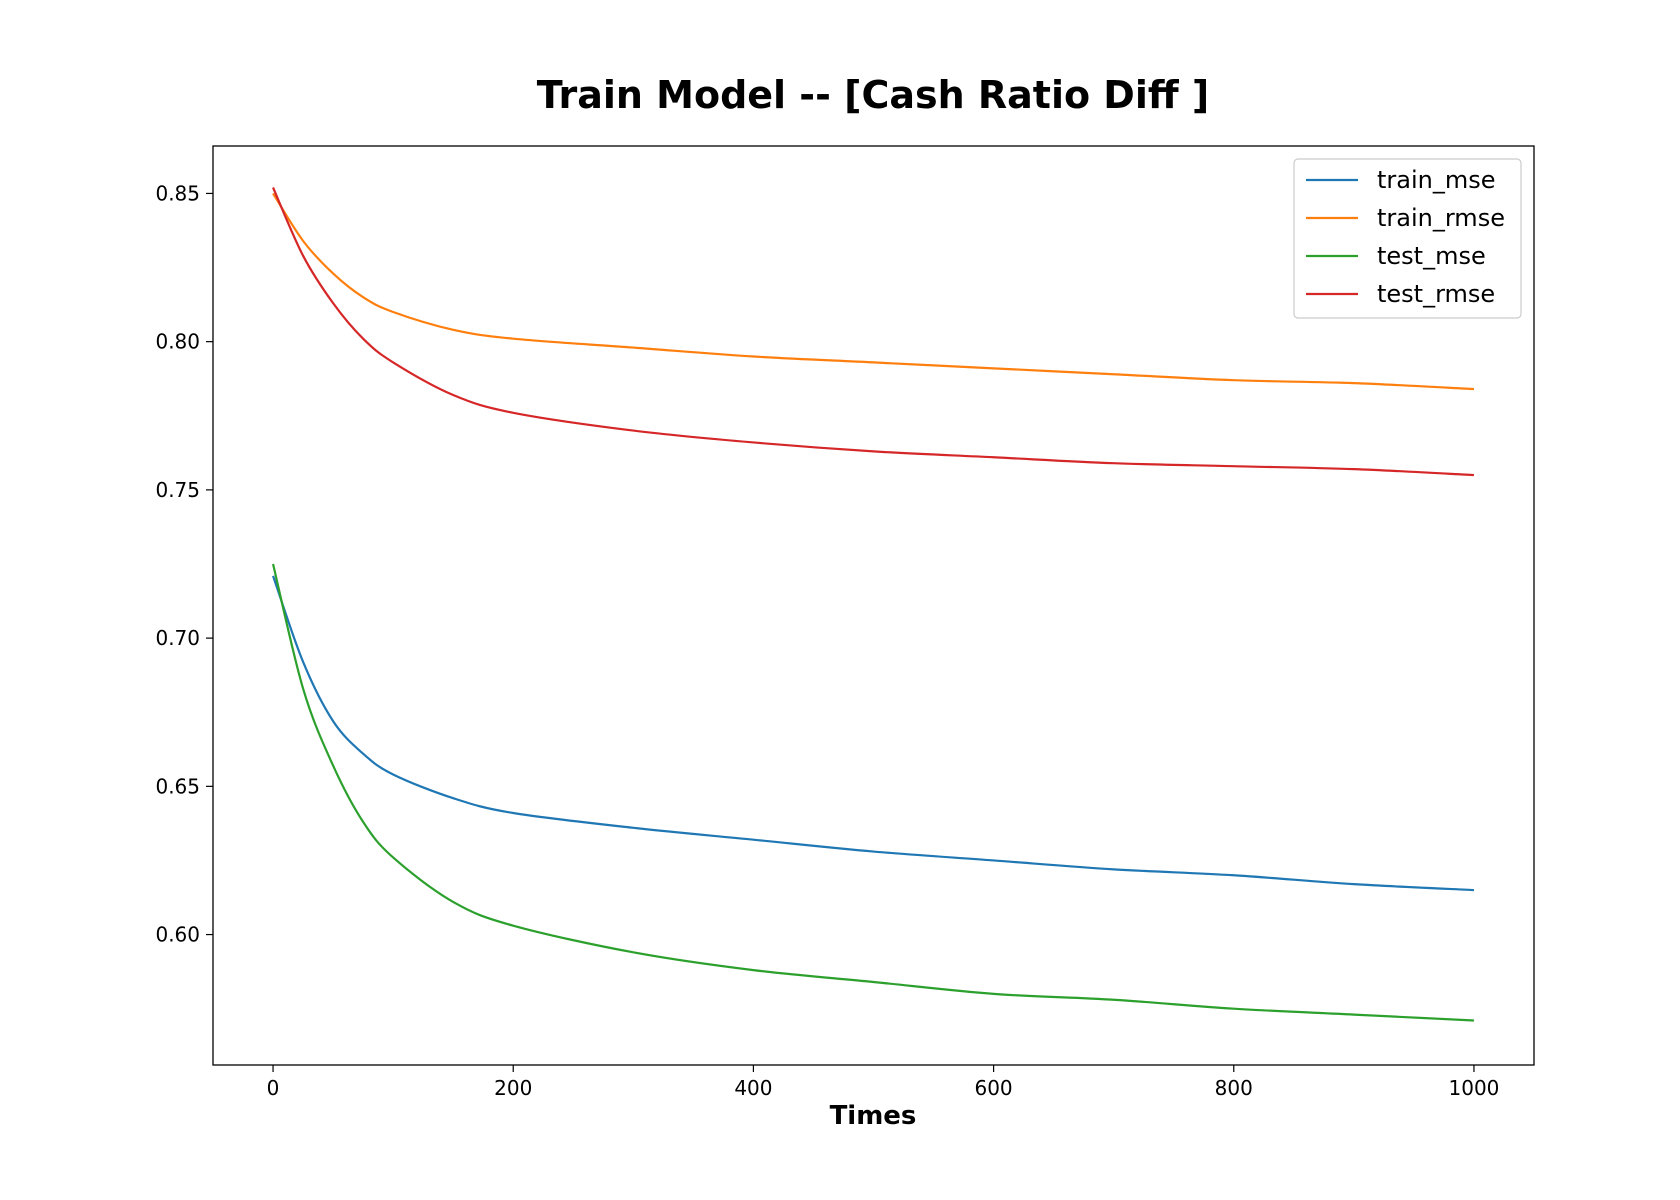  Describe the element at coordinates (1441, 218) in the screenshot. I see `legend-label: train_rmse` at that location.